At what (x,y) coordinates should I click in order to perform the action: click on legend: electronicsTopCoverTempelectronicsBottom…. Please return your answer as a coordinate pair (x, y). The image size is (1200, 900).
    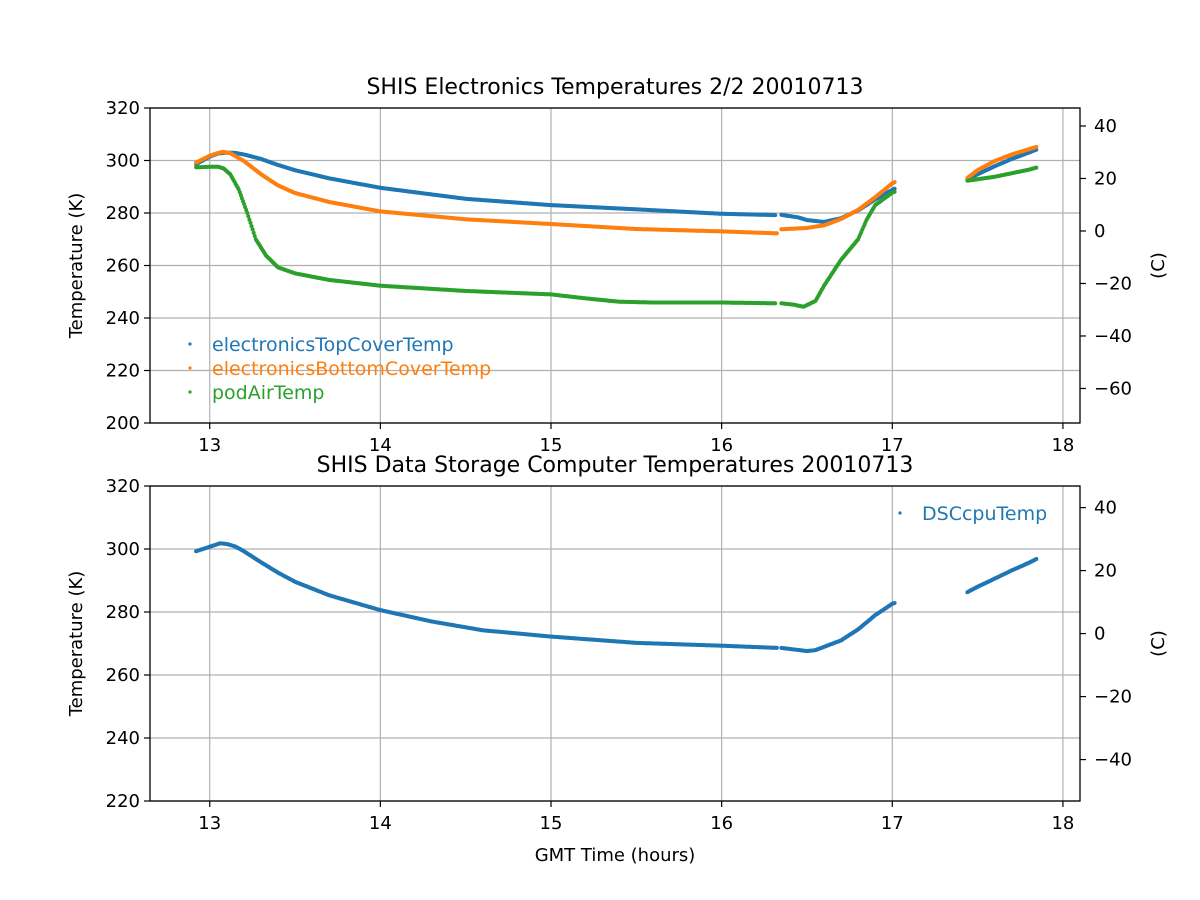
    Looking at the image, I should click on (339, 369).